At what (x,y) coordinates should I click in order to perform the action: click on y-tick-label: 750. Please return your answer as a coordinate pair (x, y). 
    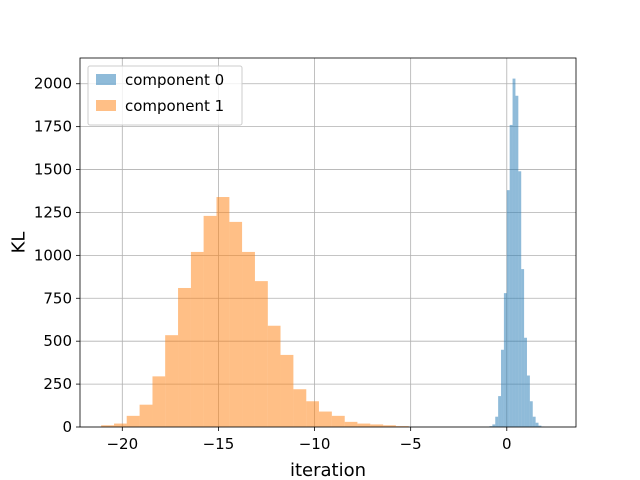
    Looking at the image, I should click on (57, 298).